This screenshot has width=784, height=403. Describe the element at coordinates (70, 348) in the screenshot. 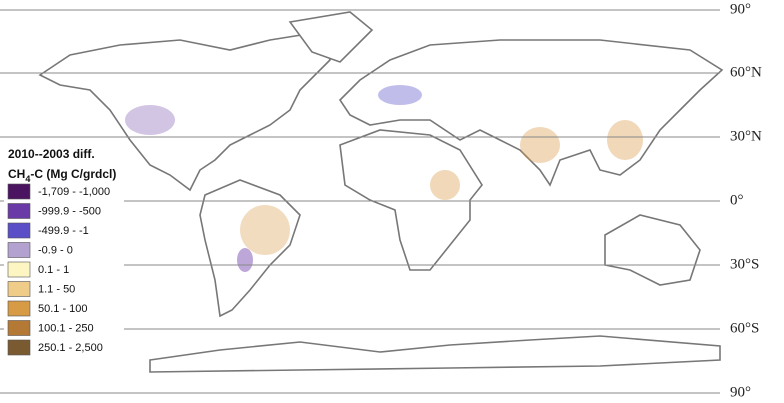

I see `legend-label: 250.1 - 2,500` at that location.